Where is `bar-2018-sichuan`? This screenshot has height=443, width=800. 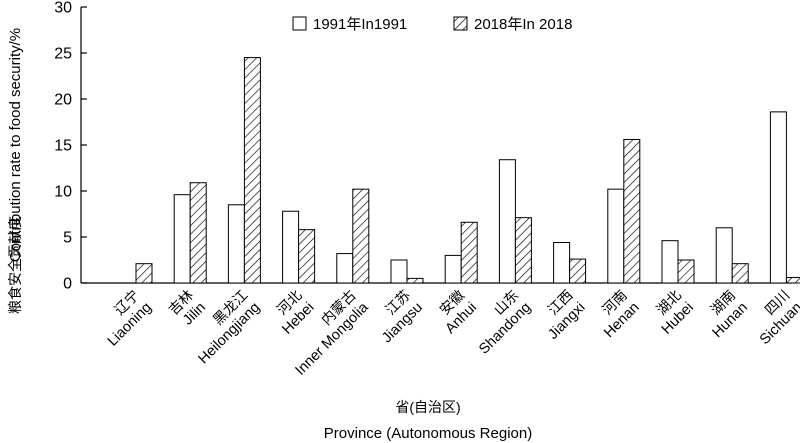 bar-2018-sichuan is located at coordinates (792, 280).